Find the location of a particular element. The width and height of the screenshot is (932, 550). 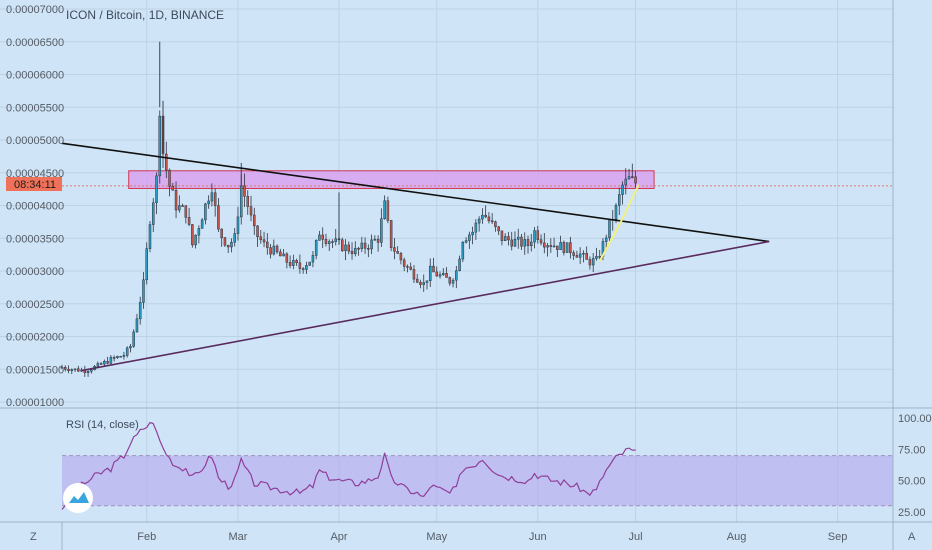

rsi-tick-label: 50.00 is located at coordinates (912, 482).